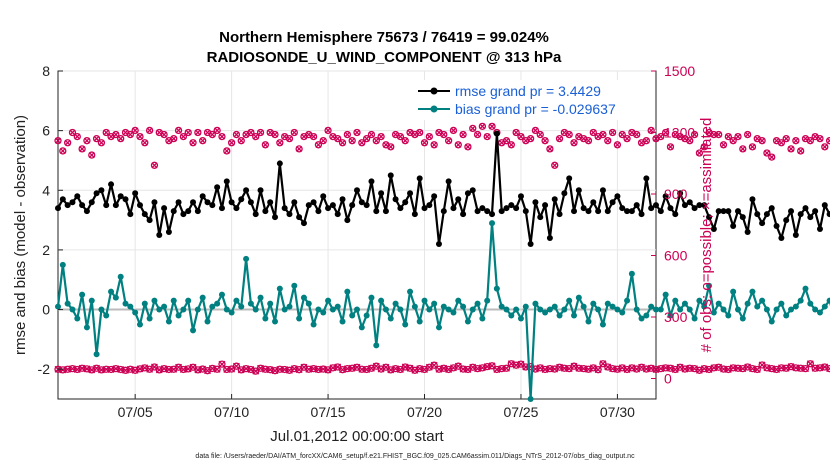 This screenshot has width=830, height=470. I want to click on x-axis-label: Jul.01,2012 00:00:00 start, so click(357, 436).